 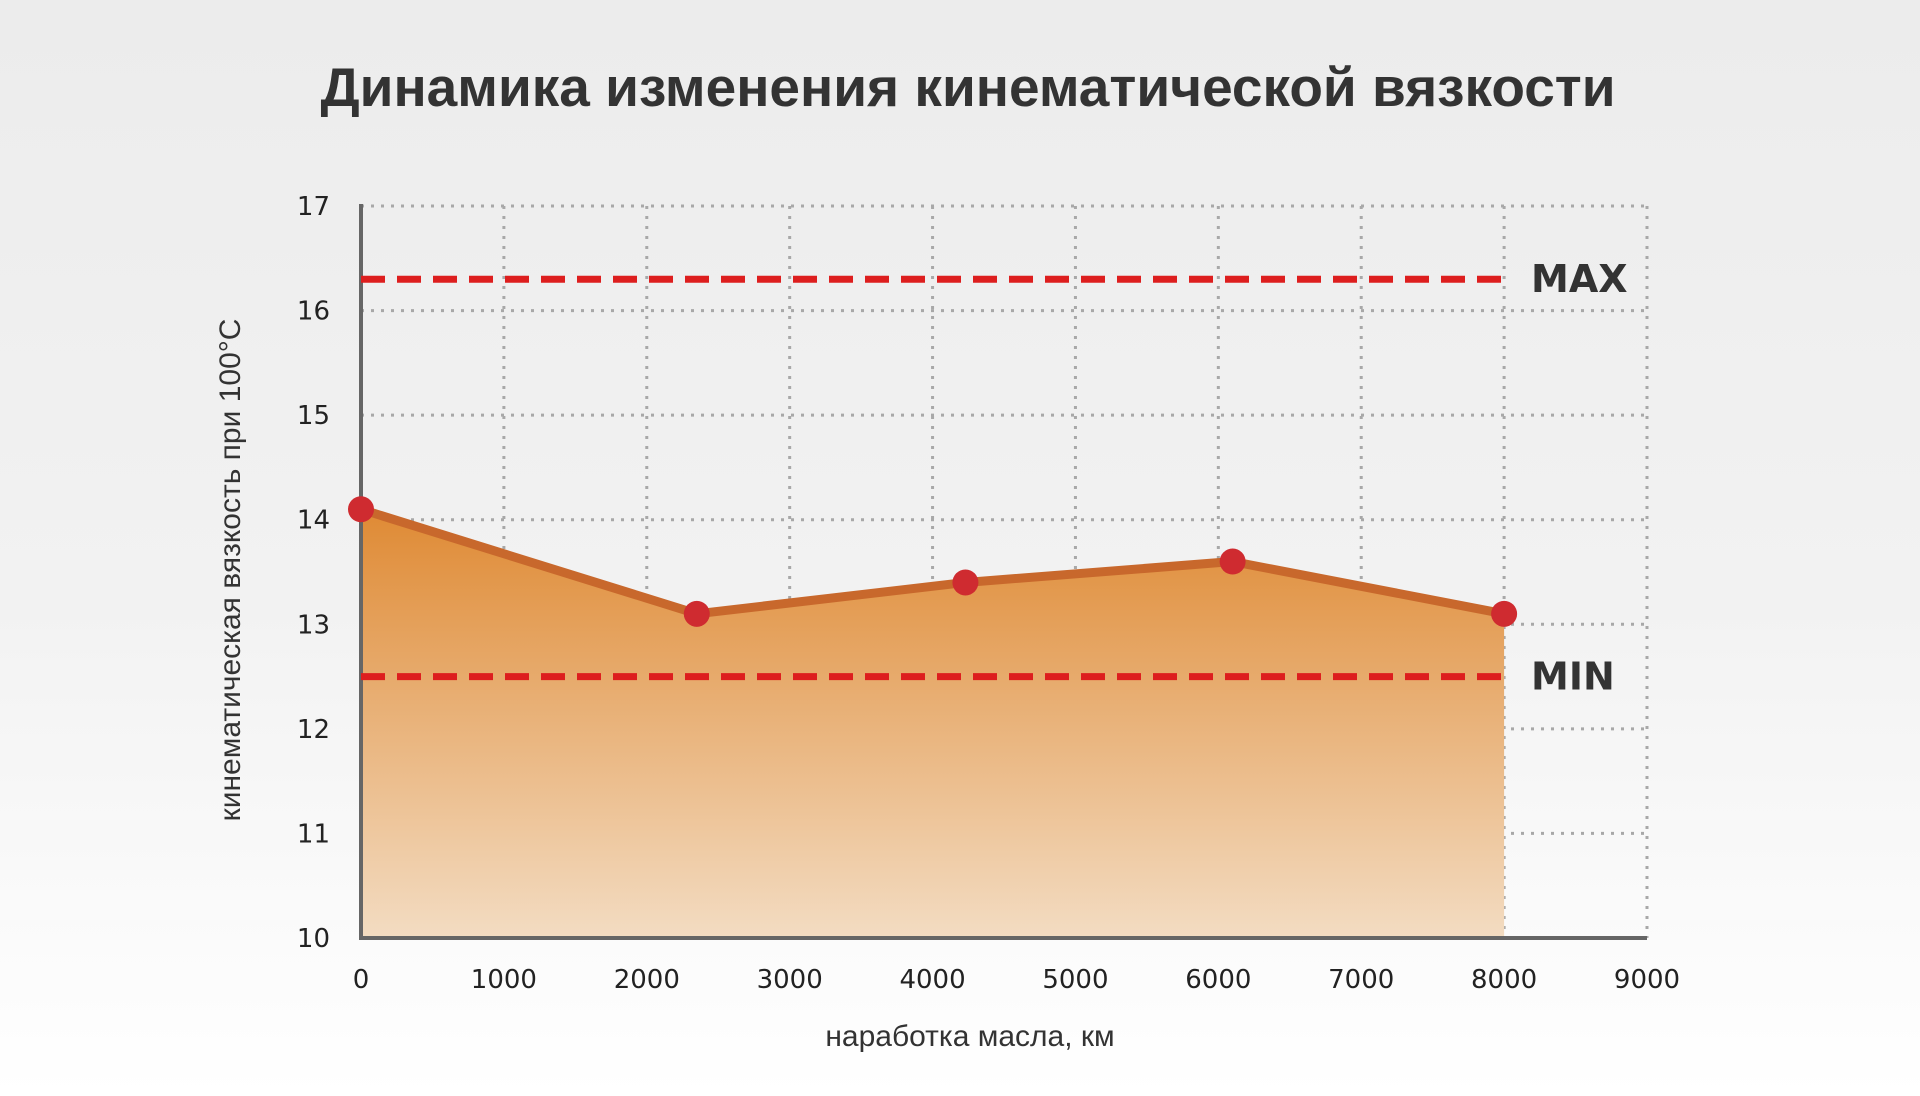 What do you see at coordinates (1016, 980) in the screenshot?
I see `x-tick-labels: 0 1000 2000 3000 4000 5000 6000 7000 8000 9000` at bounding box center [1016, 980].